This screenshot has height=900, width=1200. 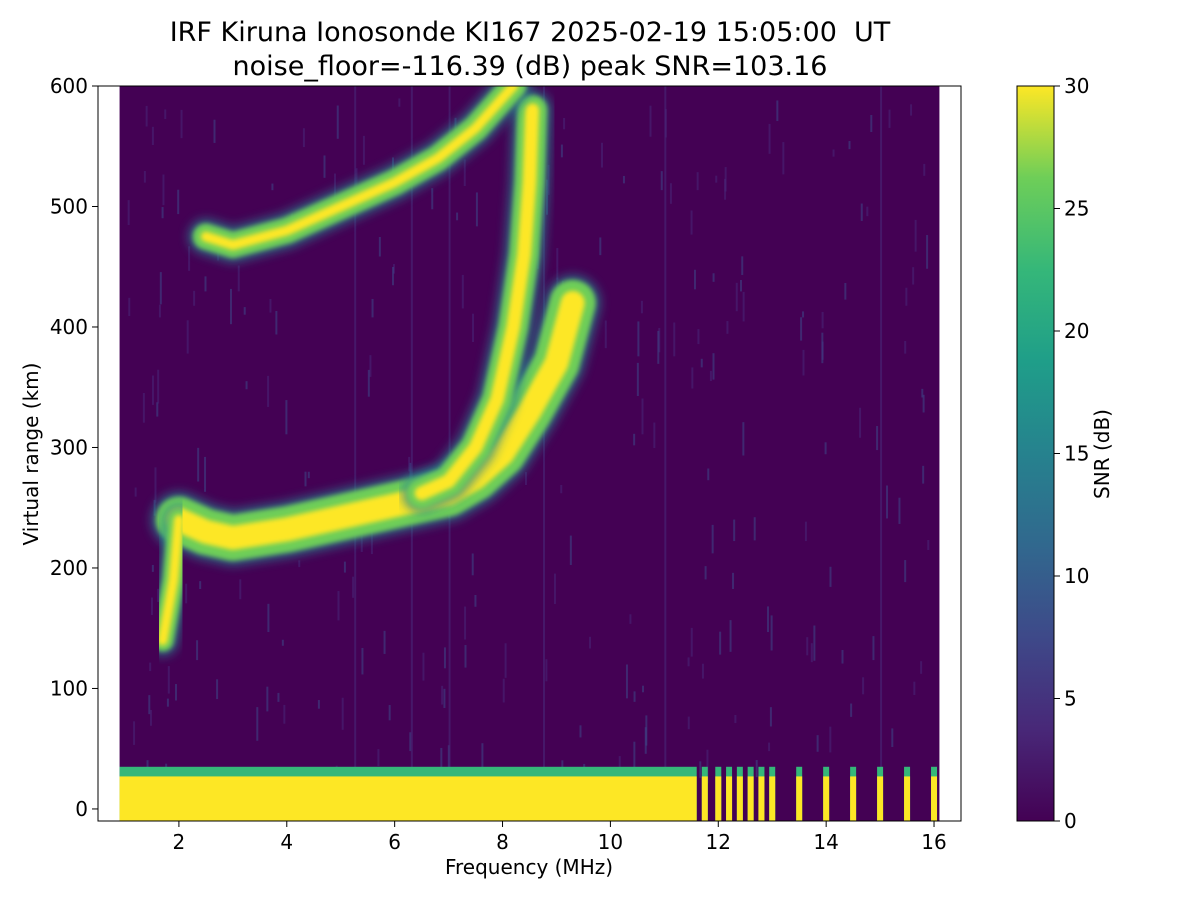 What do you see at coordinates (502, 842) in the screenshot?
I see `x-tick-label: 8` at bounding box center [502, 842].